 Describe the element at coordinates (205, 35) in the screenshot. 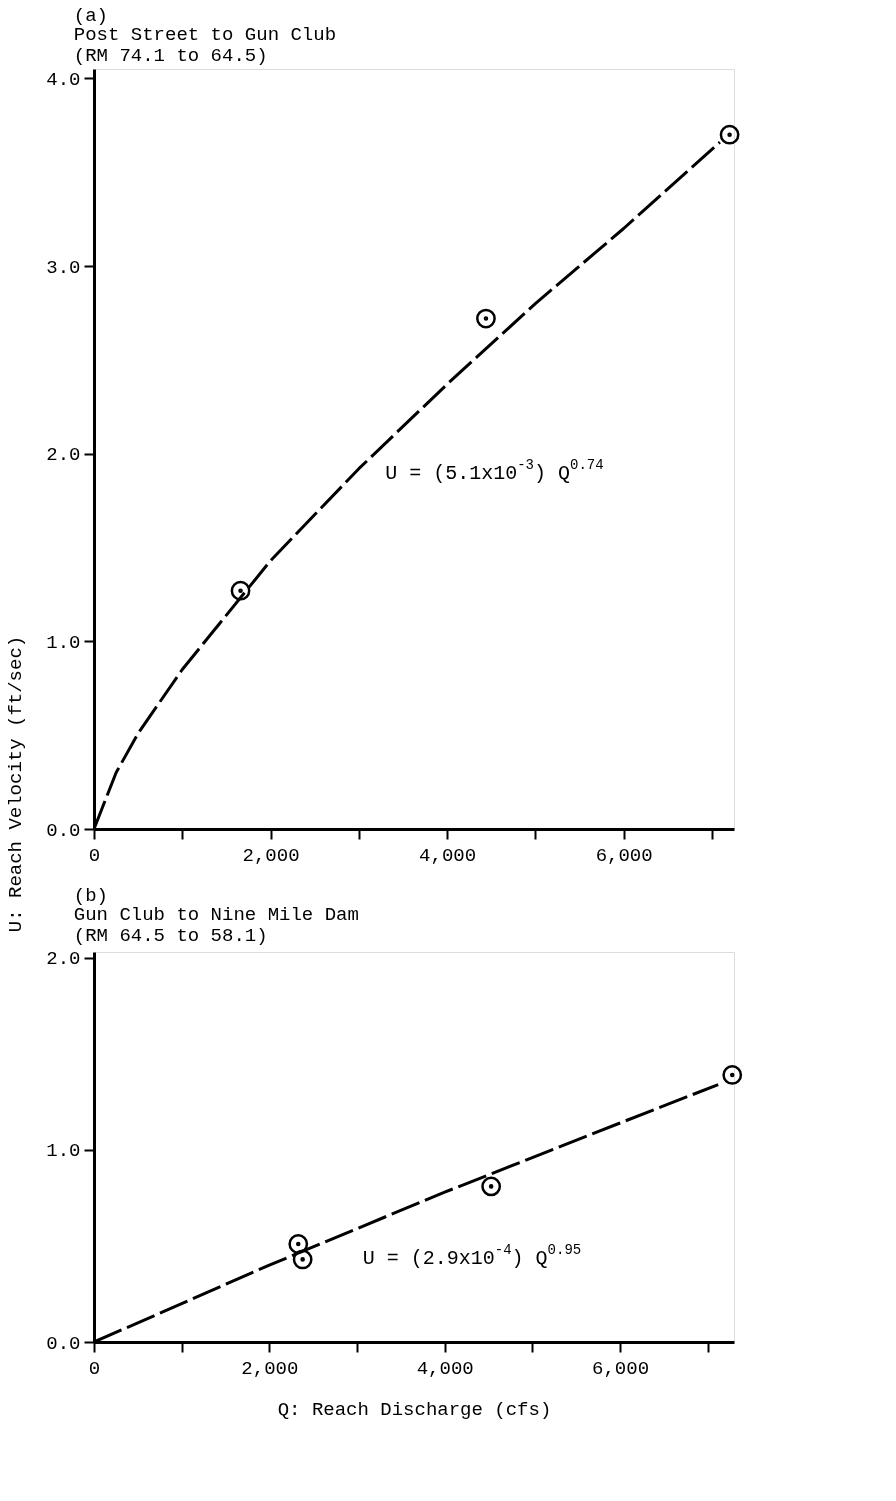

I see `text: Post Street to Gun Club` at that location.